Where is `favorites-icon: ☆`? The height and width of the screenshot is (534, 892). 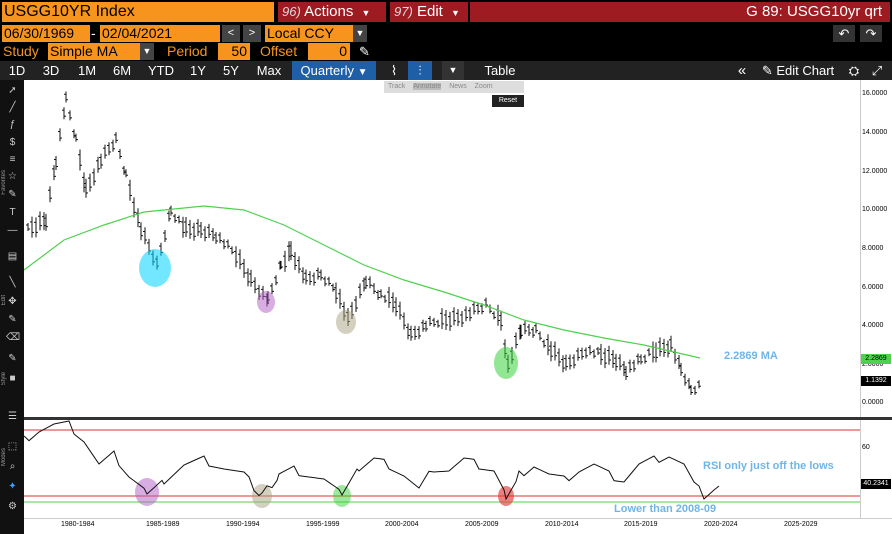
favorites-icon: ☆ is located at coordinates (12, 176).